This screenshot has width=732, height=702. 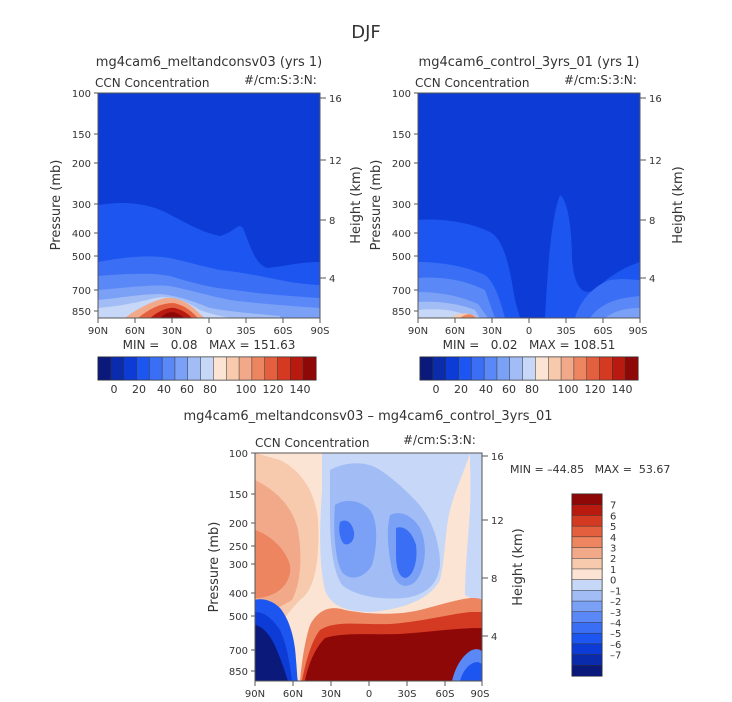 I want to click on panel-c-stats: MIN = –44.85 MAX = 53.67, so click(x=590, y=469).